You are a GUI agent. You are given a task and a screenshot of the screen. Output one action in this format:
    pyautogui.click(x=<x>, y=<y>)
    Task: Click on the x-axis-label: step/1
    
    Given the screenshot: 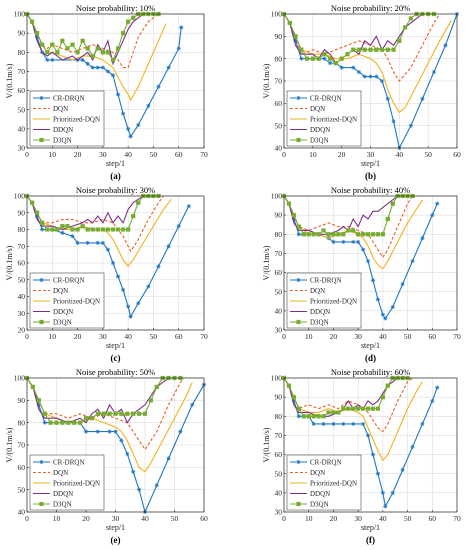 What is the action you would take?
    pyautogui.click(x=115, y=527)
    